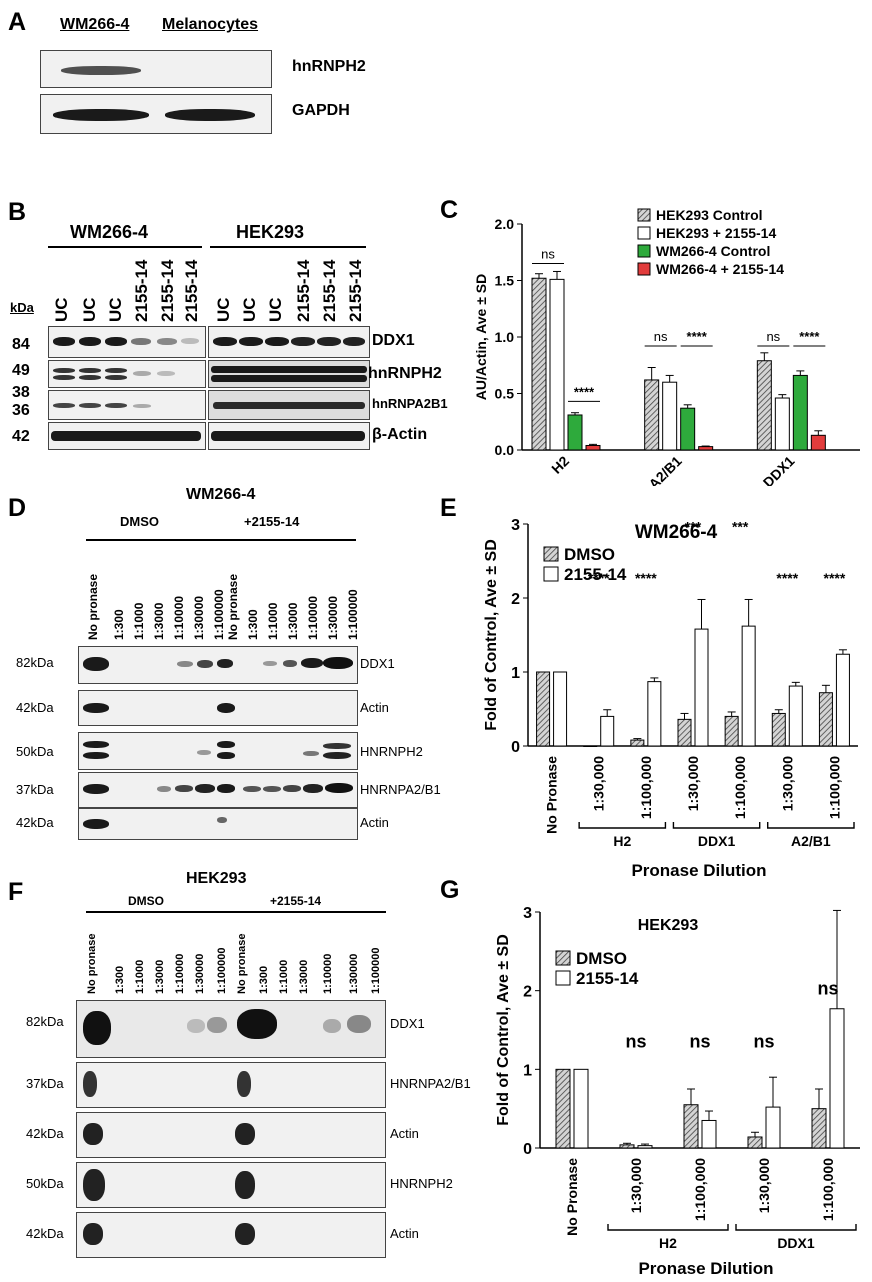 The height and width of the screenshot is (1282, 872). I want to click on panel-e-label: E, so click(448, 508).